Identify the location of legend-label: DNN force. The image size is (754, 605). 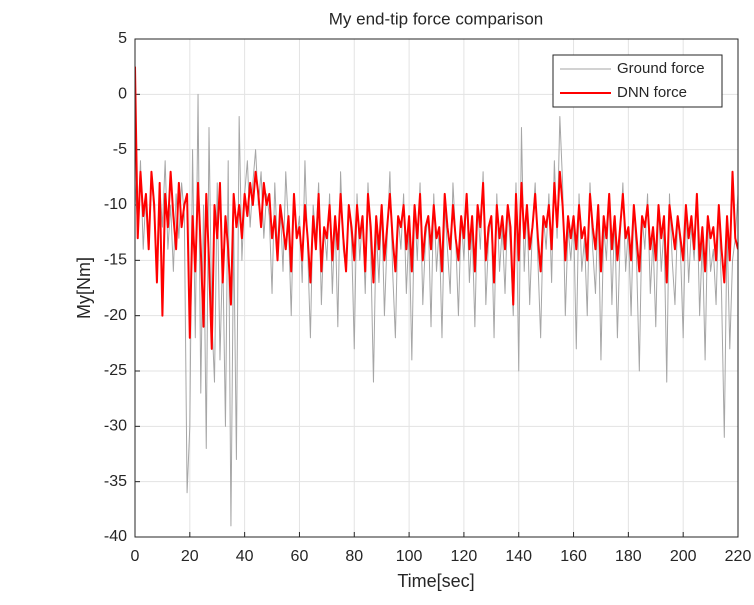
(652, 92).